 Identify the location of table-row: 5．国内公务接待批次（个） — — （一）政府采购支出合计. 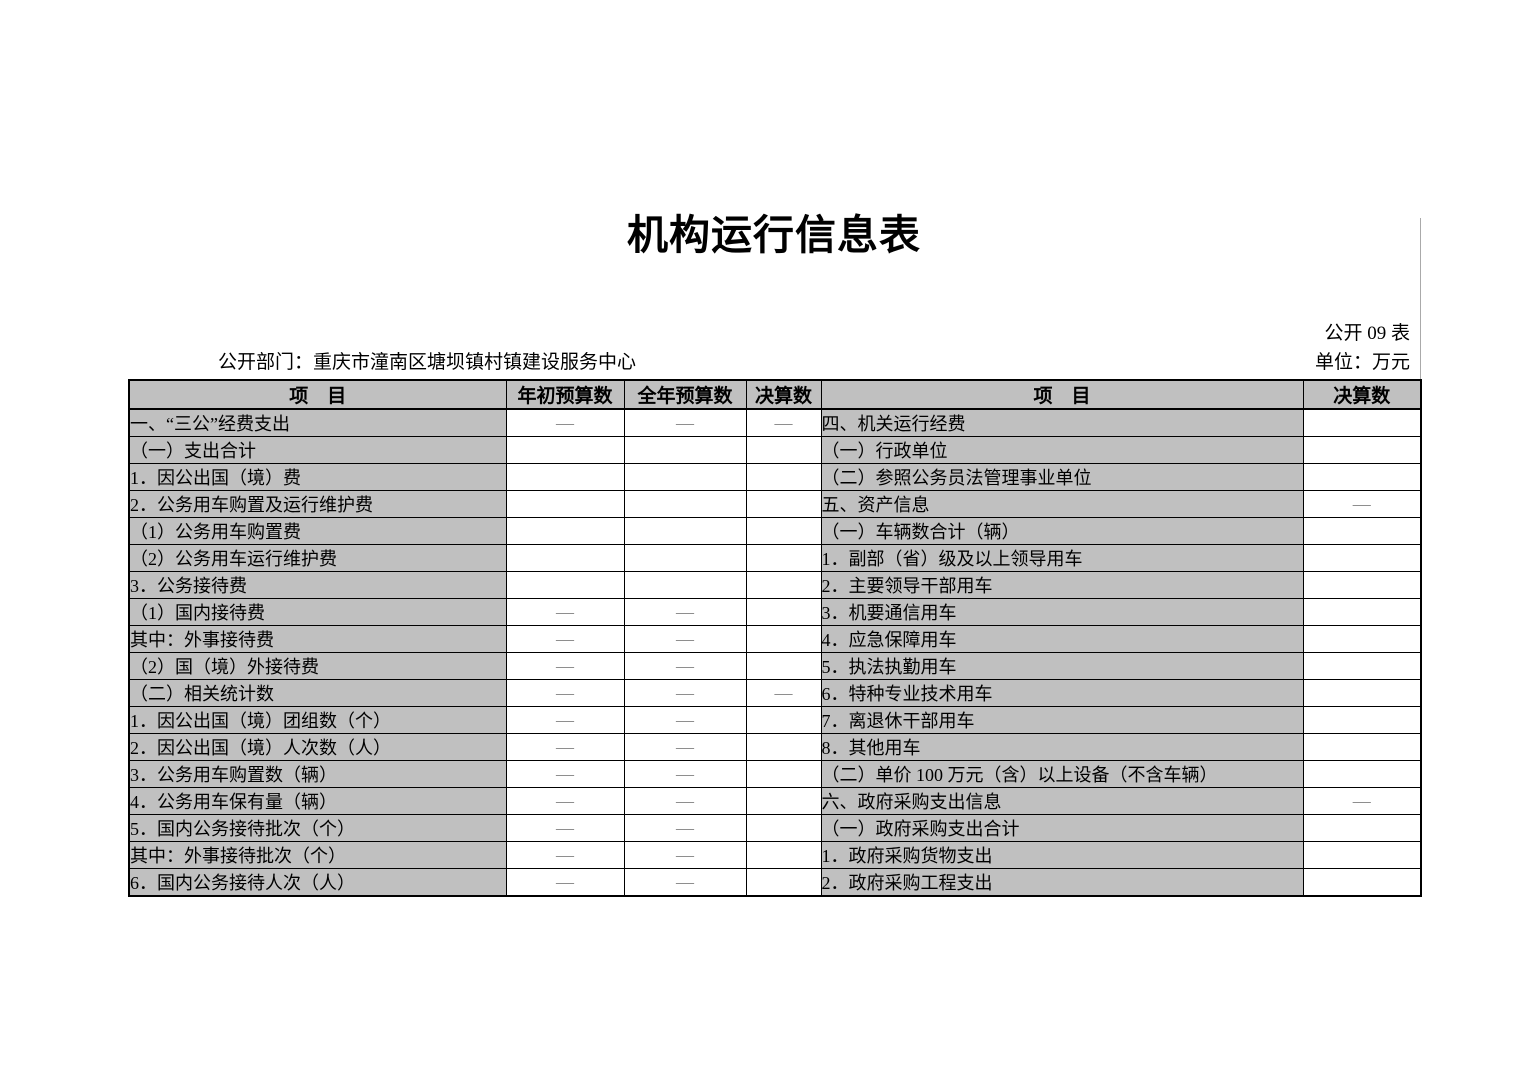
(775, 828).